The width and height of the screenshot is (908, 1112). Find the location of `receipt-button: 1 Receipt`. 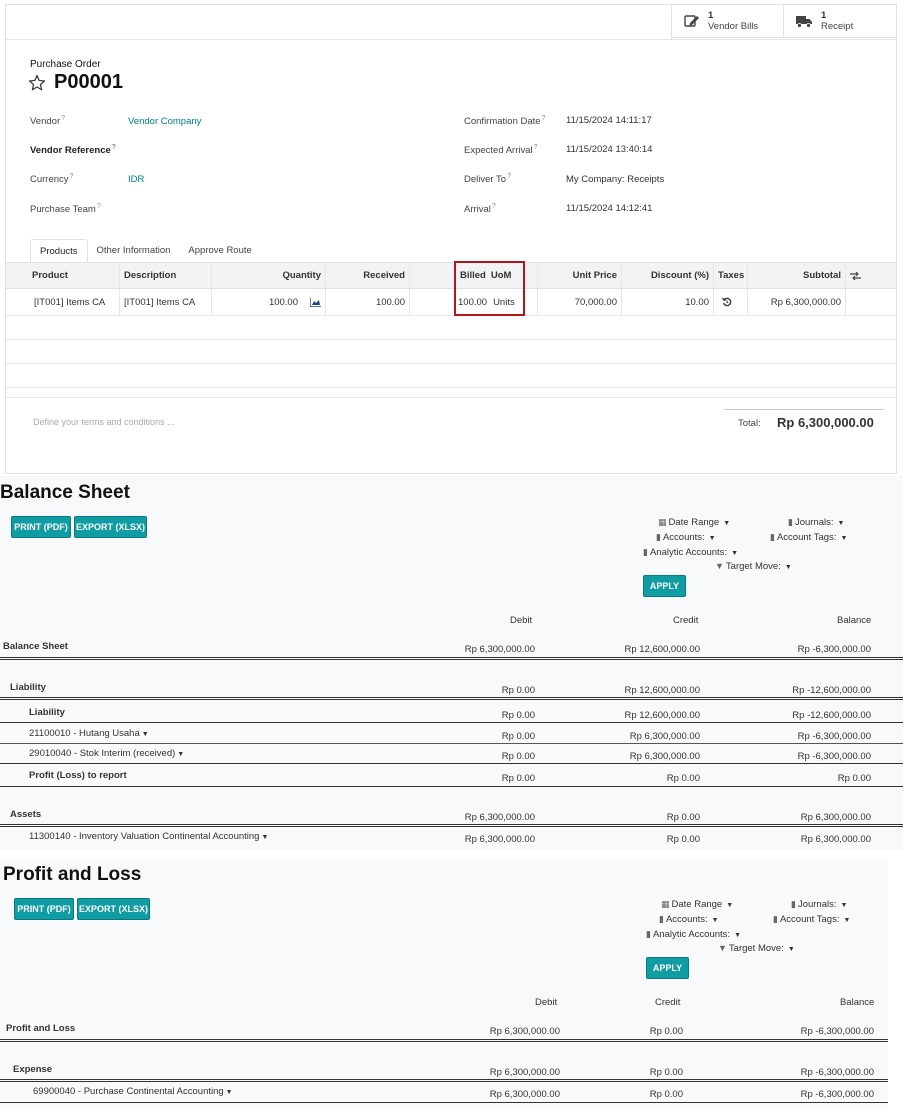

receipt-button: 1 Receipt is located at coordinates (840, 21).